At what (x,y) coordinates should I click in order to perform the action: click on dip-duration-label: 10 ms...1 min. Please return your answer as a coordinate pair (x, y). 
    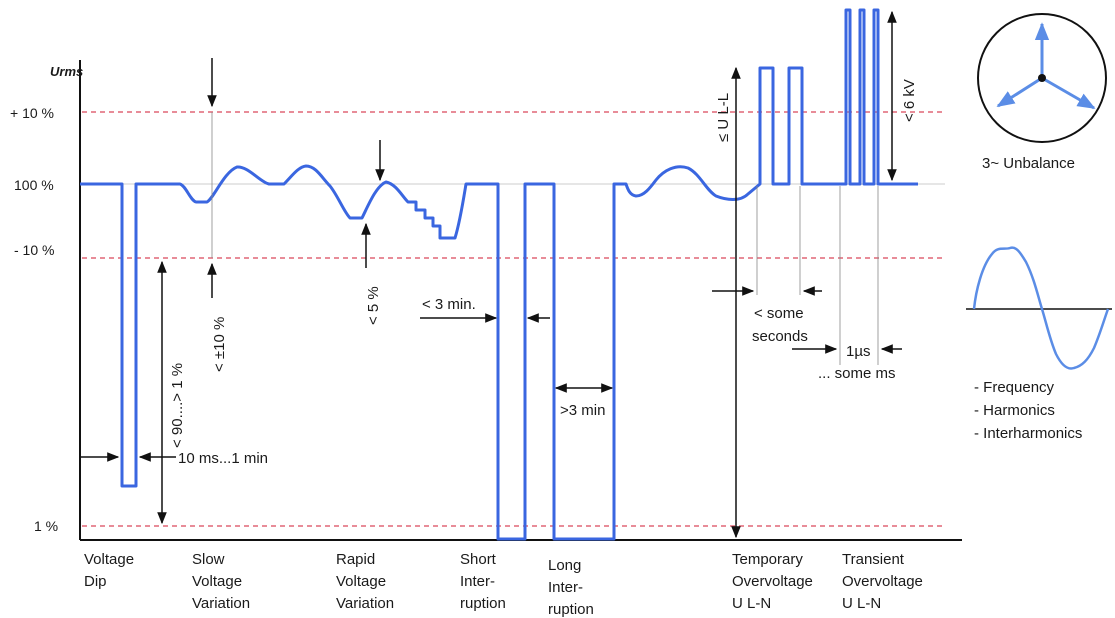
    Looking at the image, I should click on (223, 458).